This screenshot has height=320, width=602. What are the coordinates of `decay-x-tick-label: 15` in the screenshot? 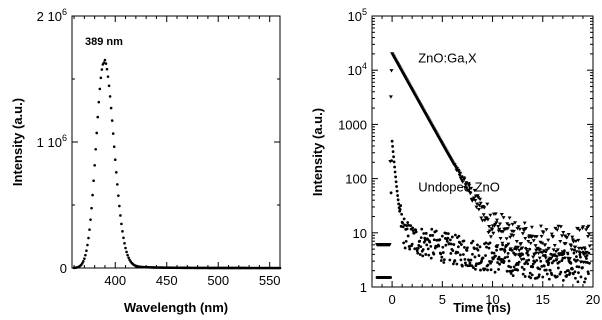 It's located at (543, 299).